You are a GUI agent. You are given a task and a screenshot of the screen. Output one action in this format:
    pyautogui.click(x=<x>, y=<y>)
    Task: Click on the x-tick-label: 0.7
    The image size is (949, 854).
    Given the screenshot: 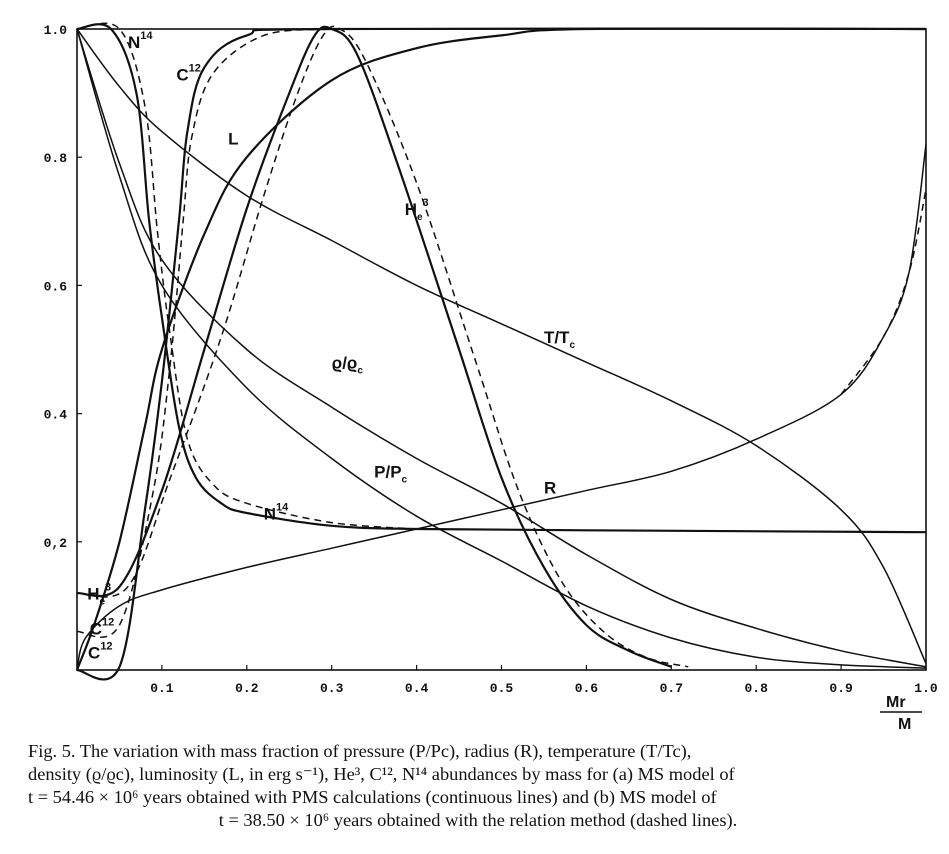 What is the action you would take?
    pyautogui.click(x=671, y=688)
    